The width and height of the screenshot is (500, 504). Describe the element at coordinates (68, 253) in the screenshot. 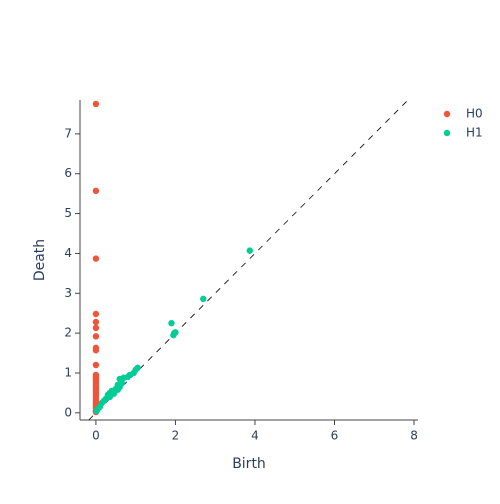

I see `y-tick-label: 4` at that location.